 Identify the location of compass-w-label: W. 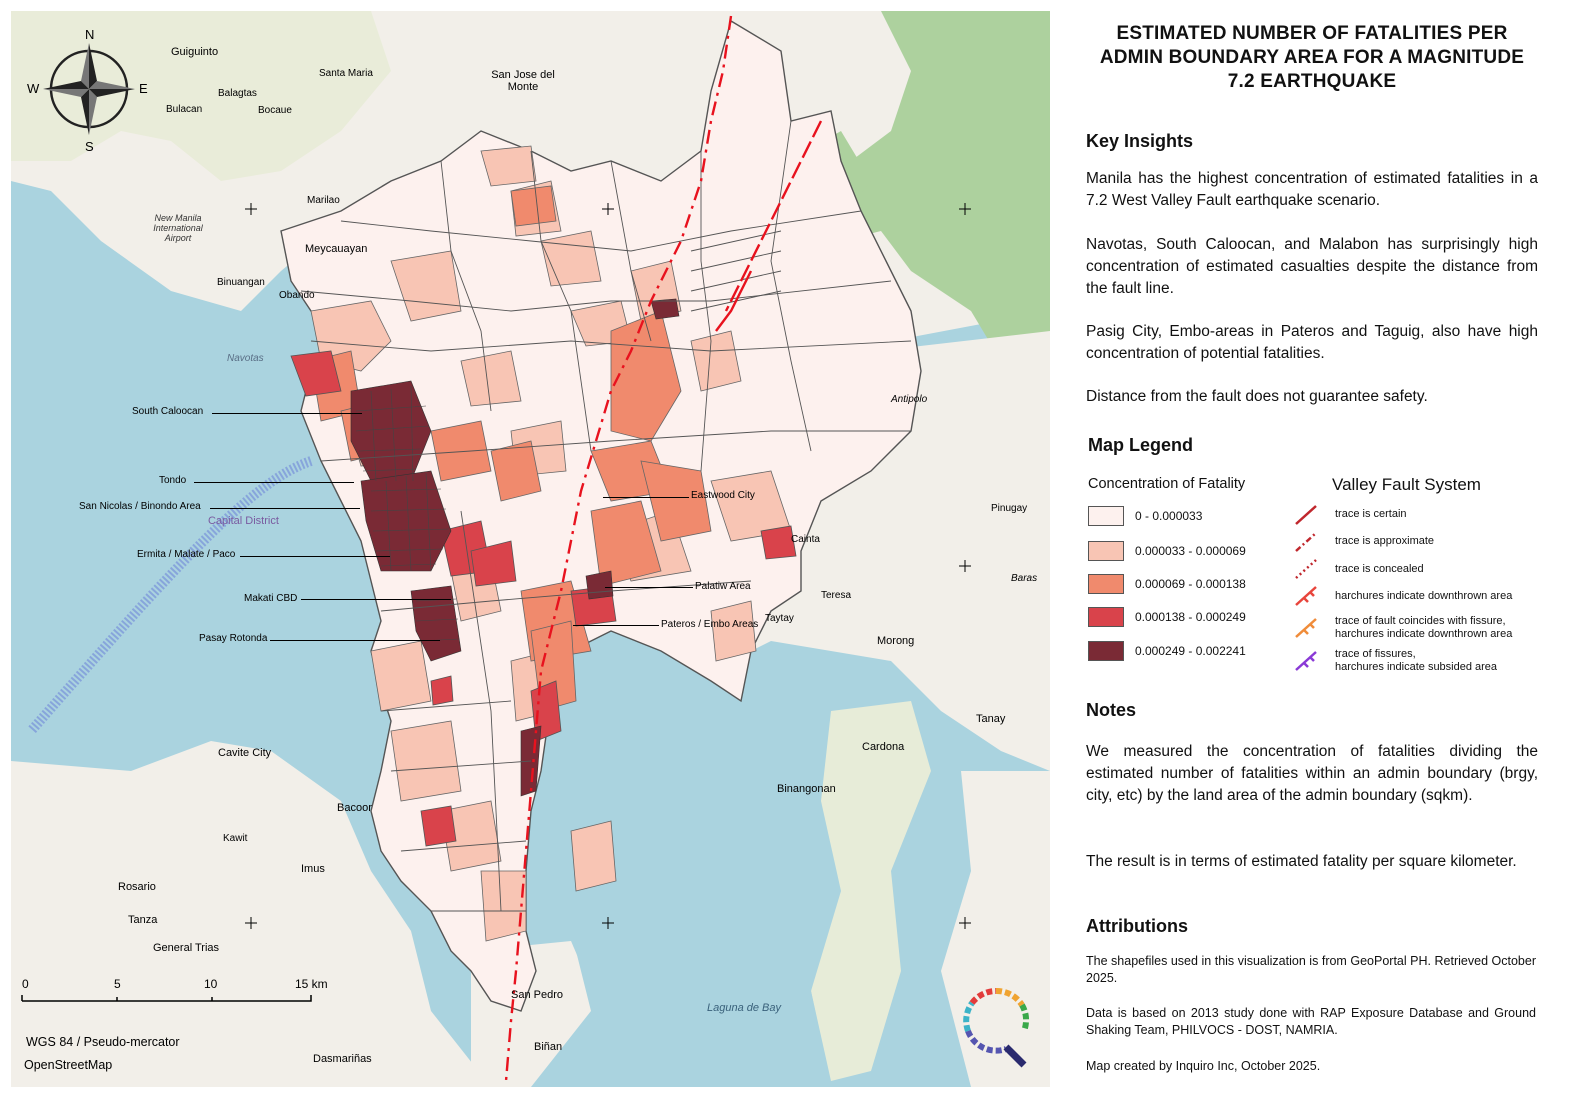
(33, 88).